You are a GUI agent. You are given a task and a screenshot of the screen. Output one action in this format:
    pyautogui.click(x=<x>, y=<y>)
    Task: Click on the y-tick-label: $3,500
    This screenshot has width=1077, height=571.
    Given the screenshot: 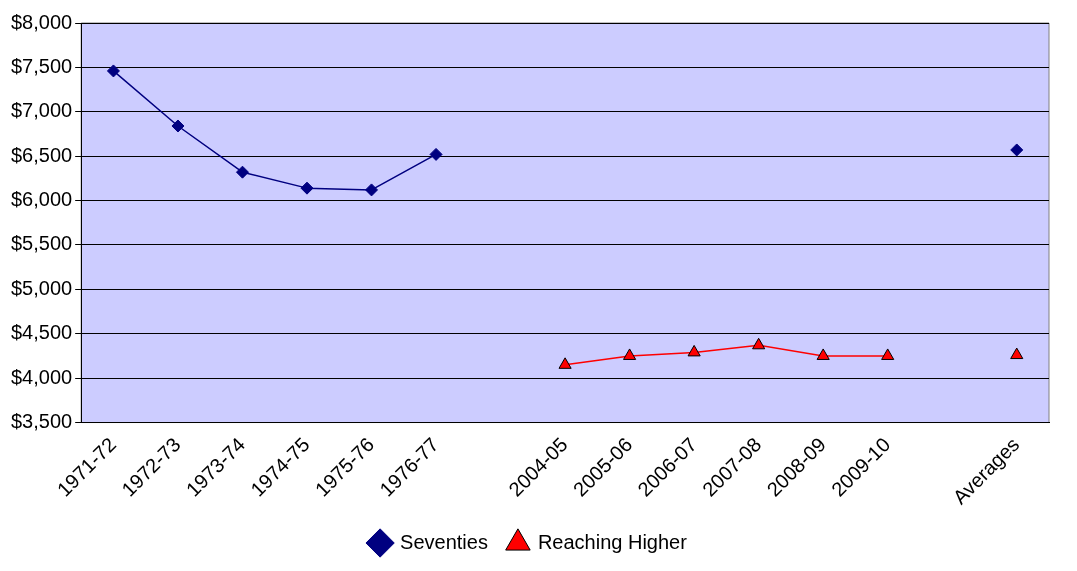 What is the action you would take?
    pyautogui.click(x=42, y=421)
    